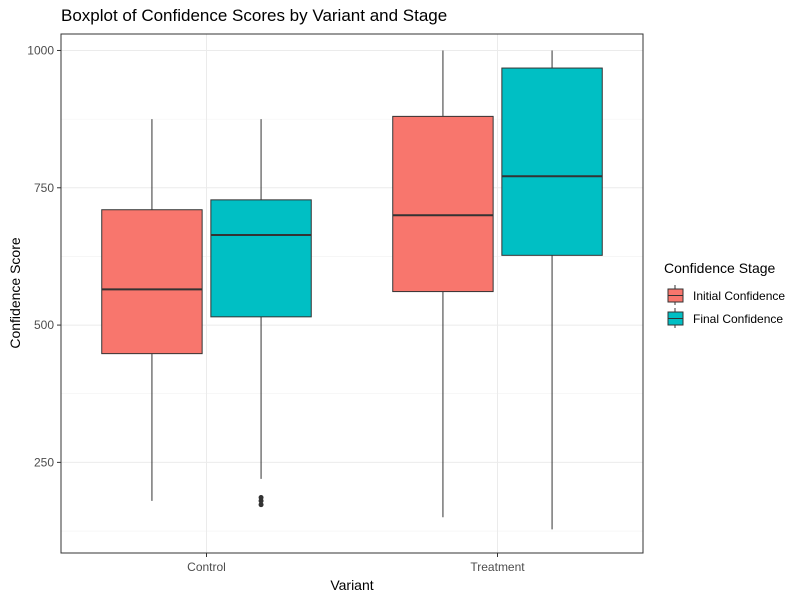  I want to click on x-tick-label: Treatment, so click(497, 567).